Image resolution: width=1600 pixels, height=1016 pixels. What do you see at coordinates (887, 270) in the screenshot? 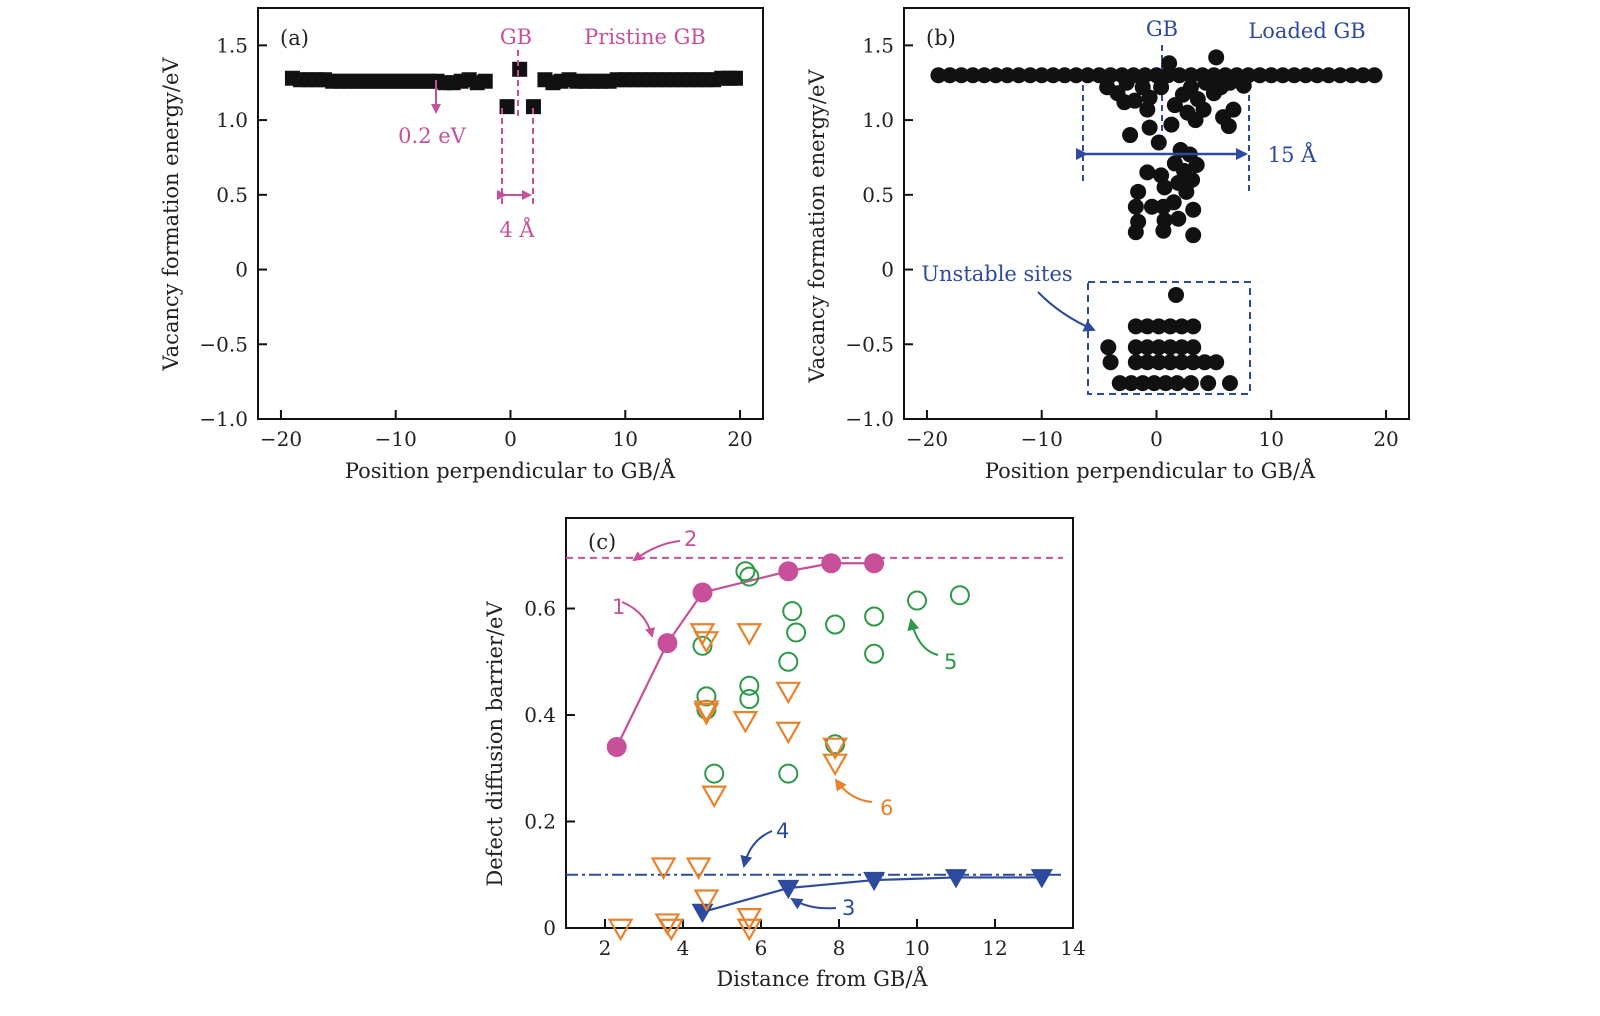
I see `panel-b-y-tick-label: 0` at bounding box center [887, 270].